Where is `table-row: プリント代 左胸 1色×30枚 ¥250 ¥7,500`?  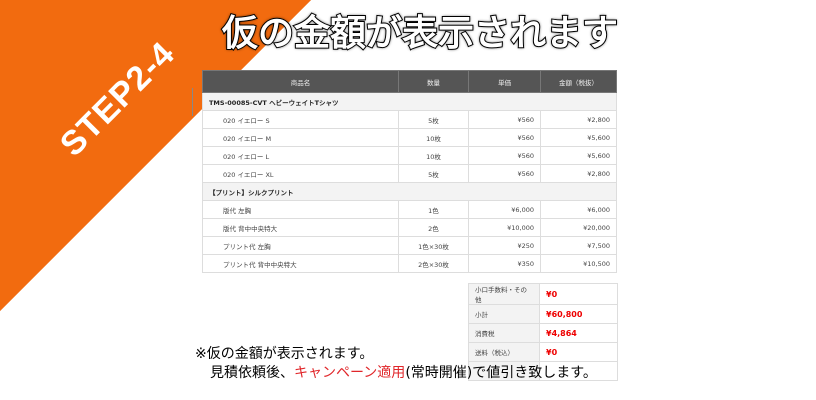
table-row: プリント代 左胸 1色×30枚 ¥250 ¥7,500 is located at coordinates (409, 245).